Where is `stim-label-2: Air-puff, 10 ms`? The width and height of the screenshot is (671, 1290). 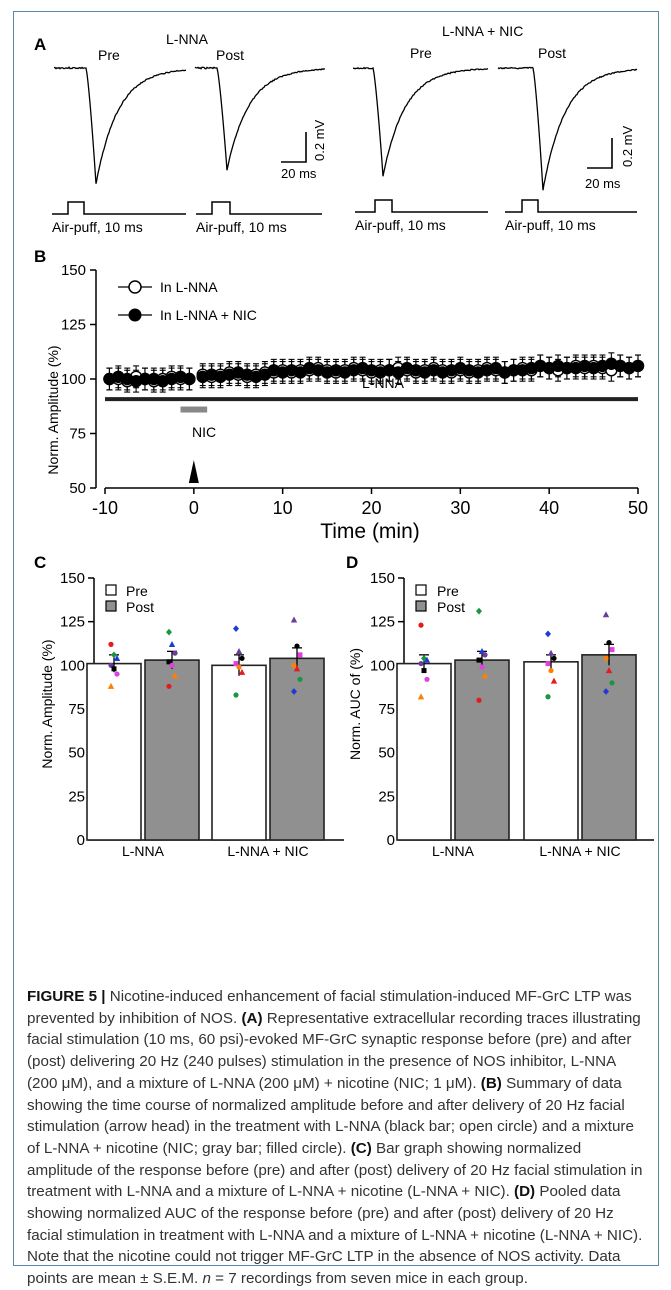
stim-label-2: Air-puff, 10 ms is located at coordinates (241, 227).